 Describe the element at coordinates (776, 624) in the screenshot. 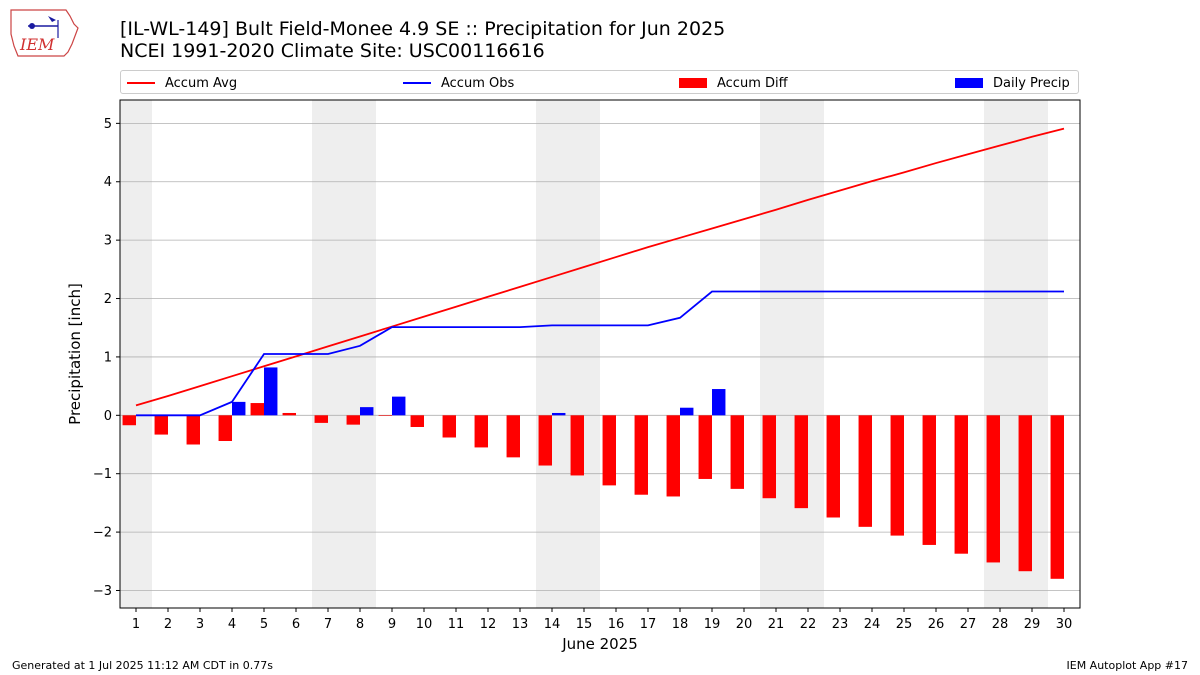

I see `x-tick-label-21: 21` at that location.